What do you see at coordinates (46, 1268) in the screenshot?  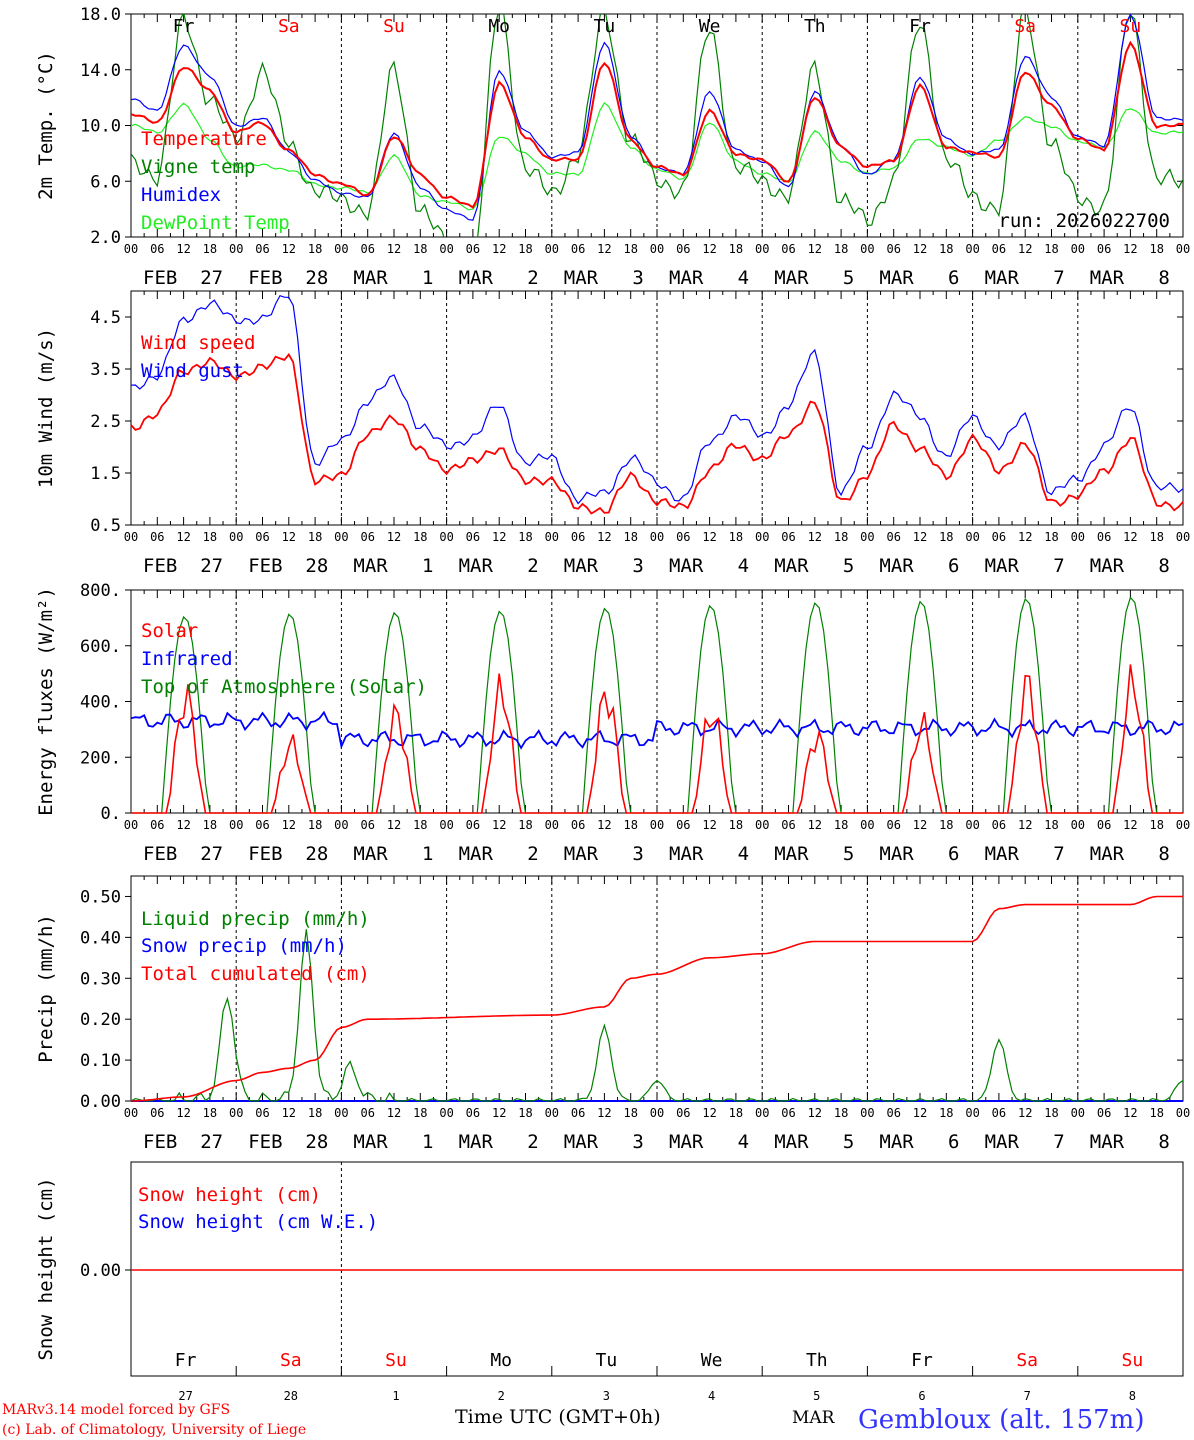 I see `y-axis-title: Snow height (cm)` at bounding box center [46, 1268].